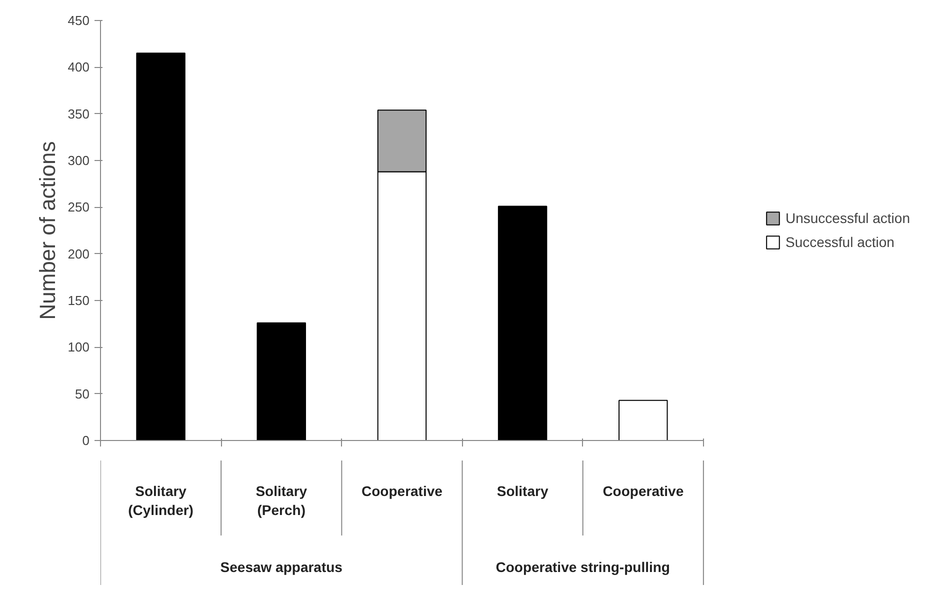 Image resolution: width=945 pixels, height=594 pixels. Describe the element at coordinates (847, 218) in the screenshot. I see `legend-label: Unsuccessful action` at that location.